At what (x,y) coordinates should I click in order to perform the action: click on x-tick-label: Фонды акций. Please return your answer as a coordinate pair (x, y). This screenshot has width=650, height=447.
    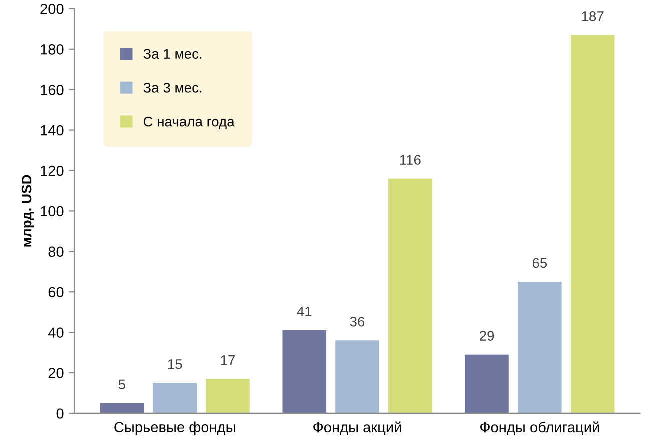
    Looking at the image, I should click on (358, 429).